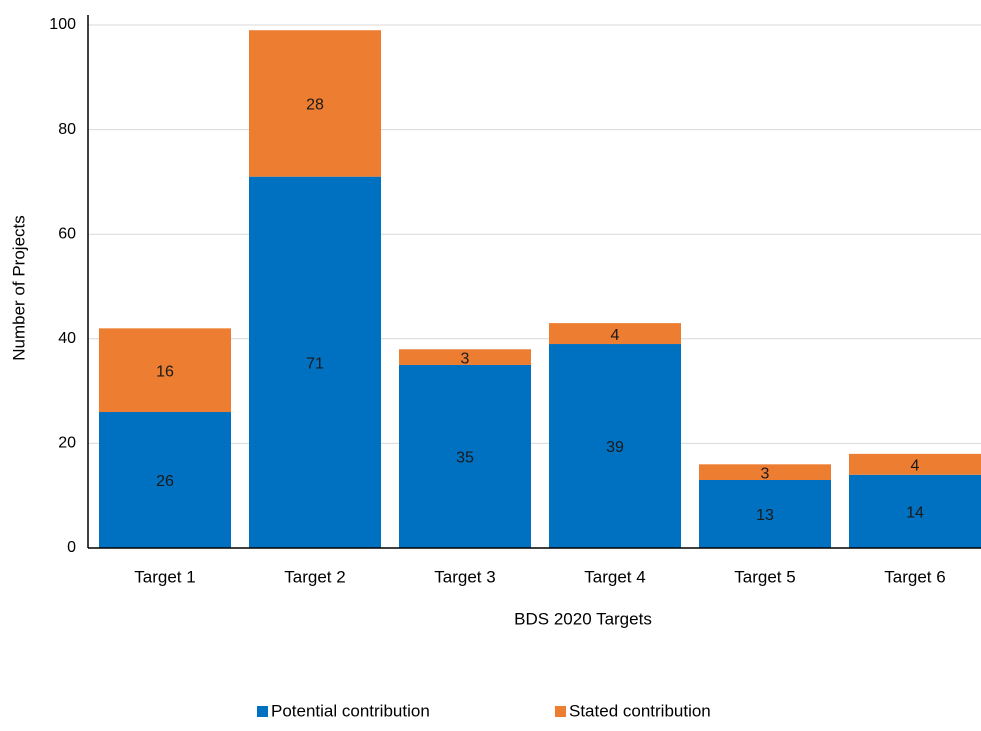 This screenshot has width=981, height=731. I want to click on y-tick-label: 40, so click(67, 338).